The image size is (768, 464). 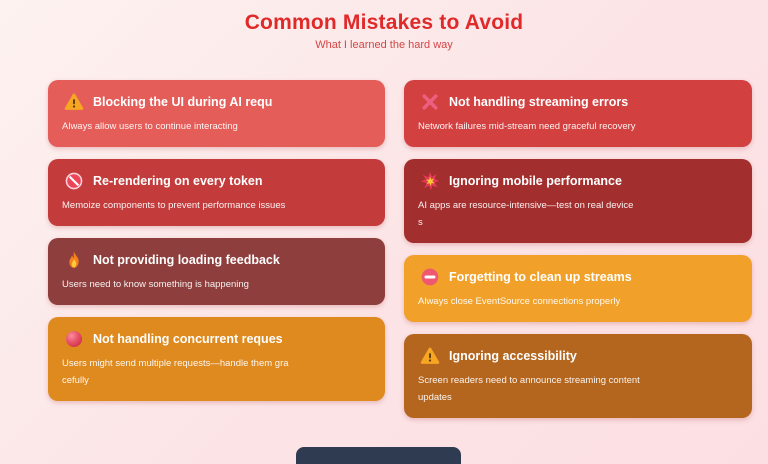 What do you see at coordinates (74, 181) in the screenshot?
I see `prohibited-icon` at bounding box center [74, 181].